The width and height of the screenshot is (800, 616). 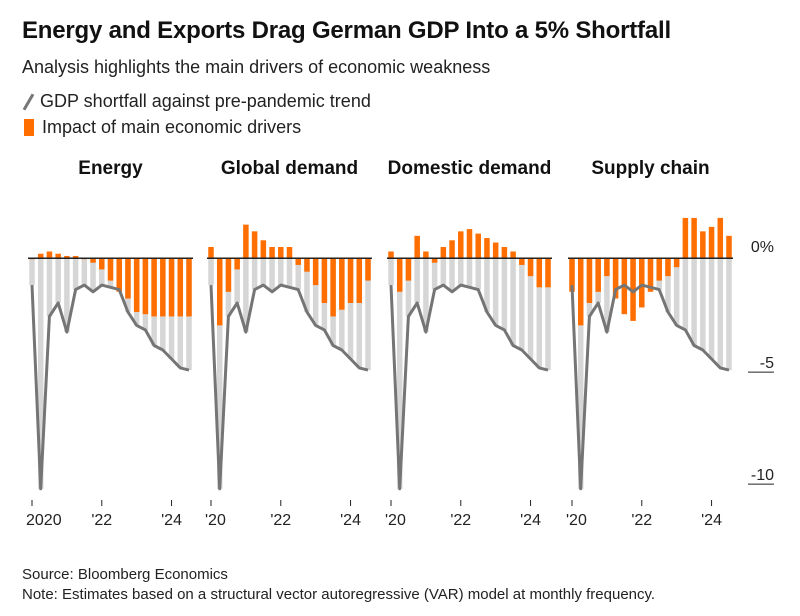 I want to click on legend-line-swatch, so click(x=28, y=102).